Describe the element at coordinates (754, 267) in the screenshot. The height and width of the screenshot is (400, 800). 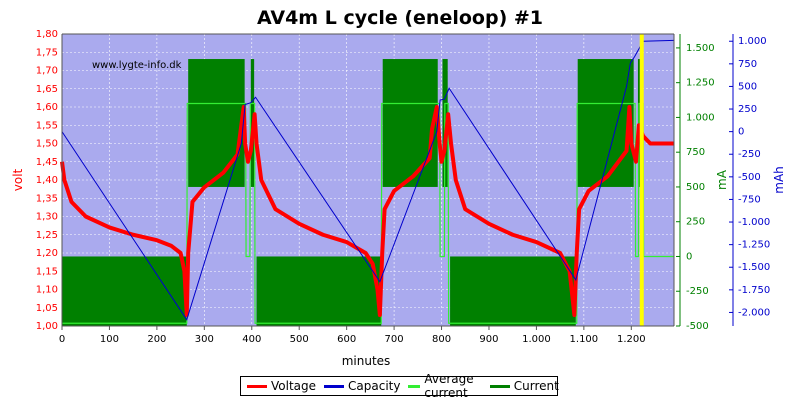
I see `mah-tick-label: -1.500` at that location.